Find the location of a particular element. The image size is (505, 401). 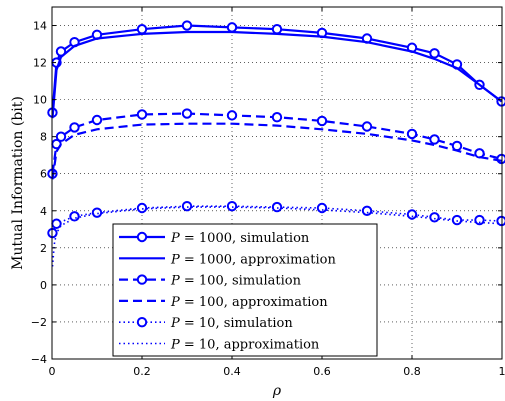

y-tick-label: 10 is located at coordinates (40, 100).